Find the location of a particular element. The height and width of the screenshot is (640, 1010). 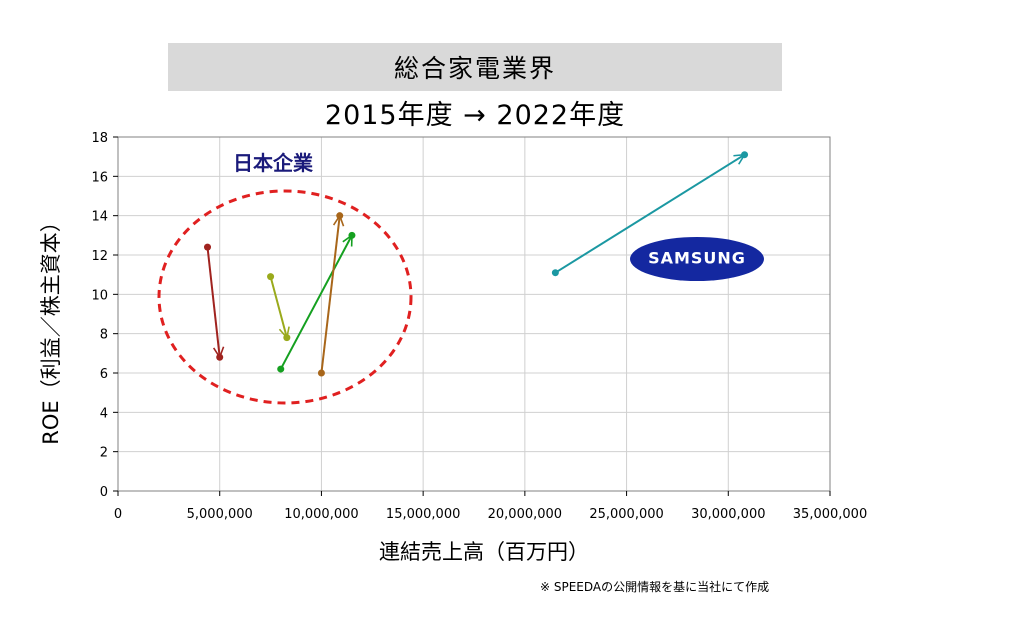

samsung-logo: SAMSUNG is located at coordinates (697, 259).